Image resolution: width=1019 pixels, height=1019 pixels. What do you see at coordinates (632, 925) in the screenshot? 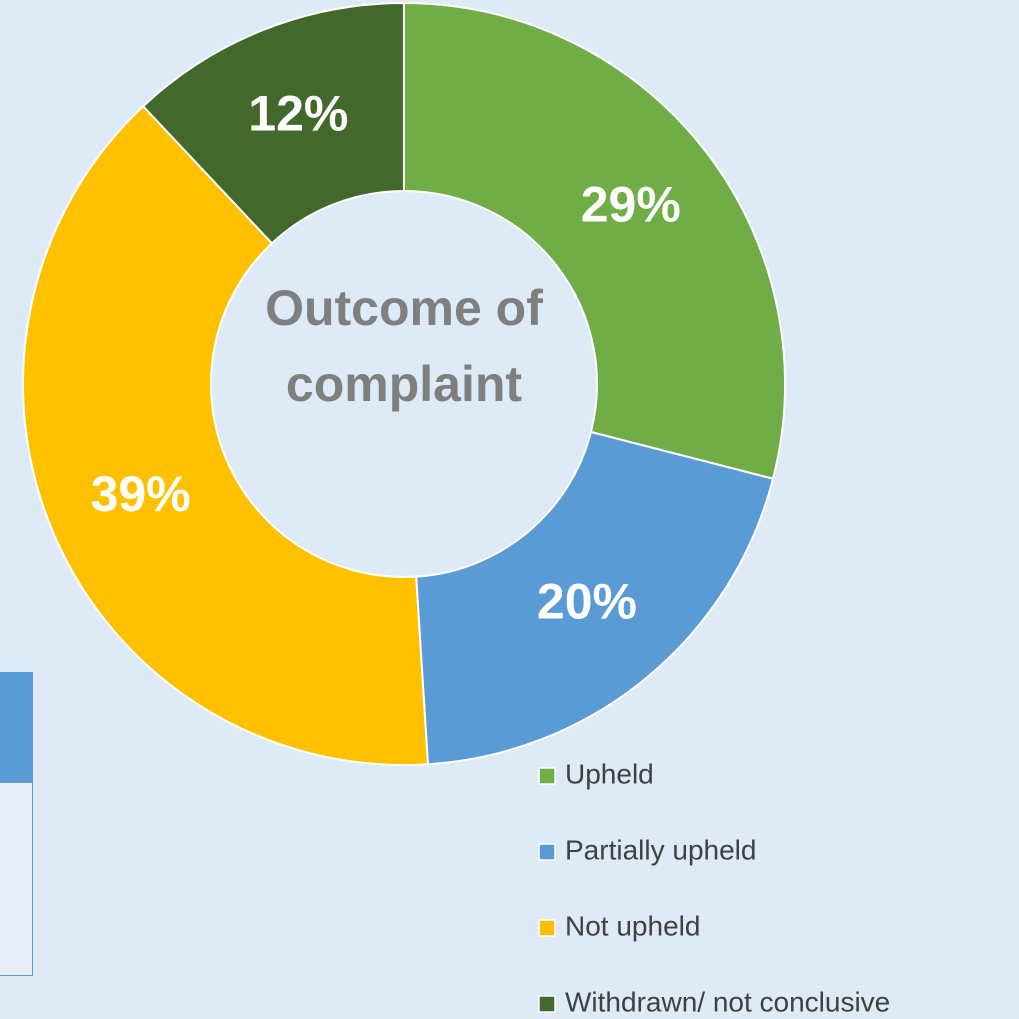
I see `legend-label: Not upheld` at bounding box center [632, 925].